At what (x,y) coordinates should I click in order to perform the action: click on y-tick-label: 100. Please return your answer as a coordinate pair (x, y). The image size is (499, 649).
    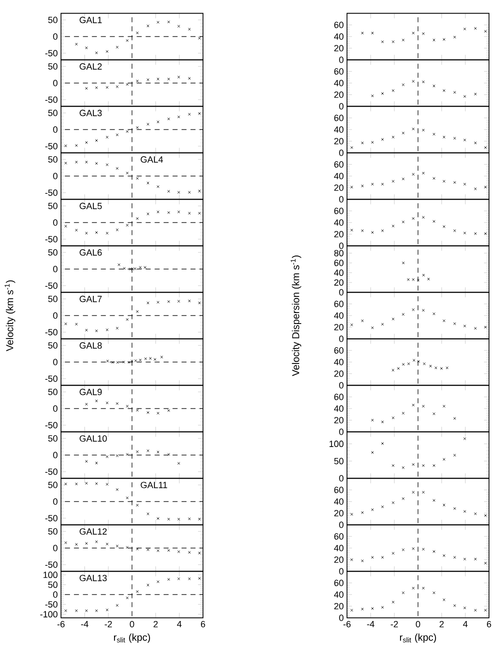
    Looking at the image, I should click on (51, 575).